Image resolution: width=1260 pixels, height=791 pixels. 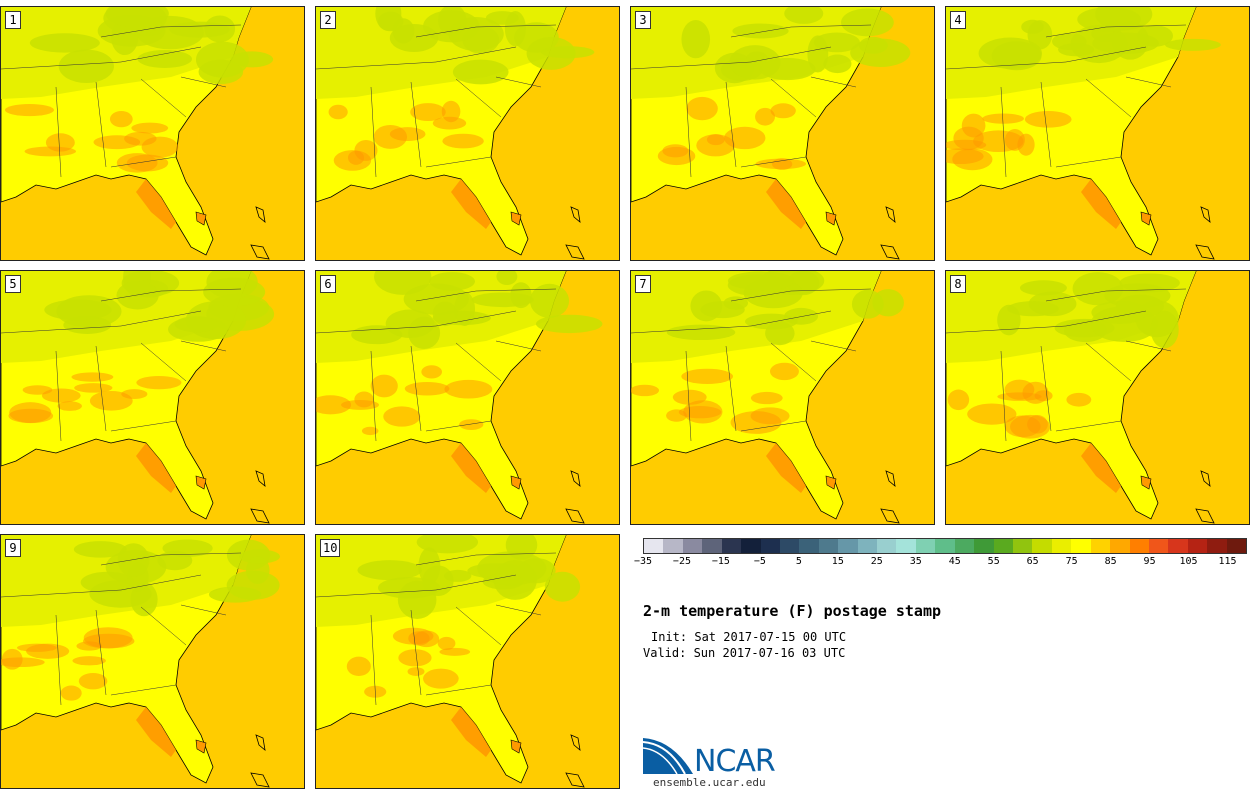 What do you see at coordinates (467, 397) in the screenshot?
I see `ensemble-member-map: 6` at bounding box center [467, 397].